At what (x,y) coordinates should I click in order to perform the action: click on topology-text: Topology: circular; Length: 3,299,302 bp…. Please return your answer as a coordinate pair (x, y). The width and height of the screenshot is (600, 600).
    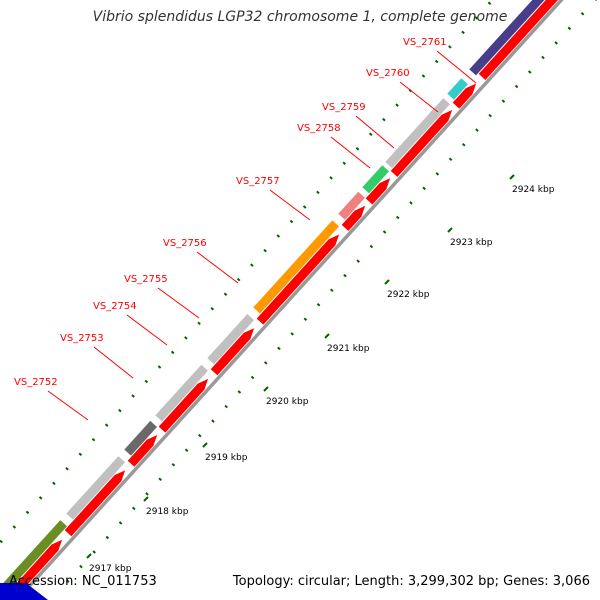
    Looking at the image, I should click on (411, 581).